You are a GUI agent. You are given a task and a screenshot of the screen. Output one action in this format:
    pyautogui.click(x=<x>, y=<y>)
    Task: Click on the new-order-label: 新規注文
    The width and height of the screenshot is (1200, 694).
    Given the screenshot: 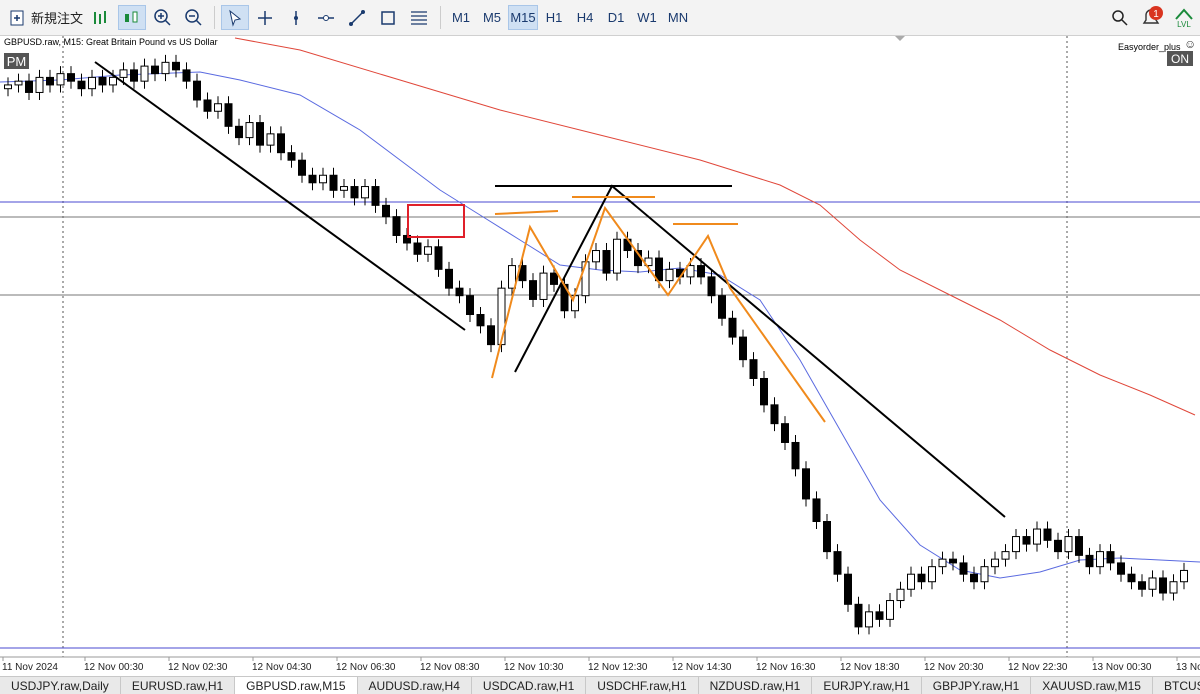 What is the action you would take?
    pyautogui.click(x=57, y=18)
    